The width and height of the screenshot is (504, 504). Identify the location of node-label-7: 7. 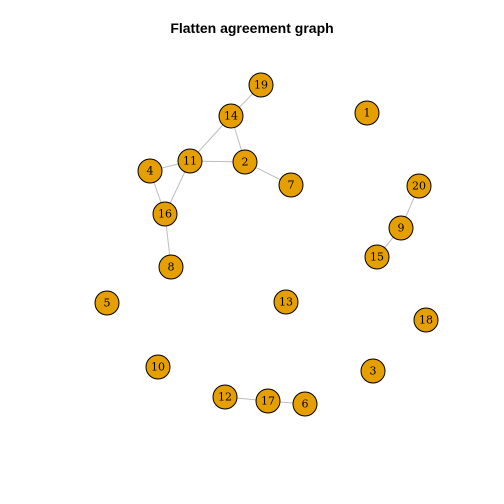
(291, 185).